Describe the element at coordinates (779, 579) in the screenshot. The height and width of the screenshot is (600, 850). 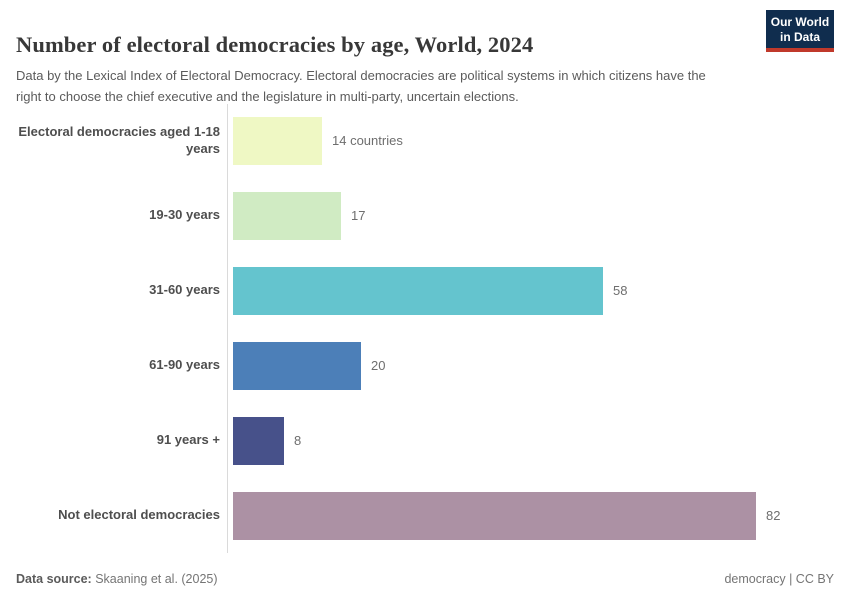
I see `license-note: democracy | CC BY` at that location.